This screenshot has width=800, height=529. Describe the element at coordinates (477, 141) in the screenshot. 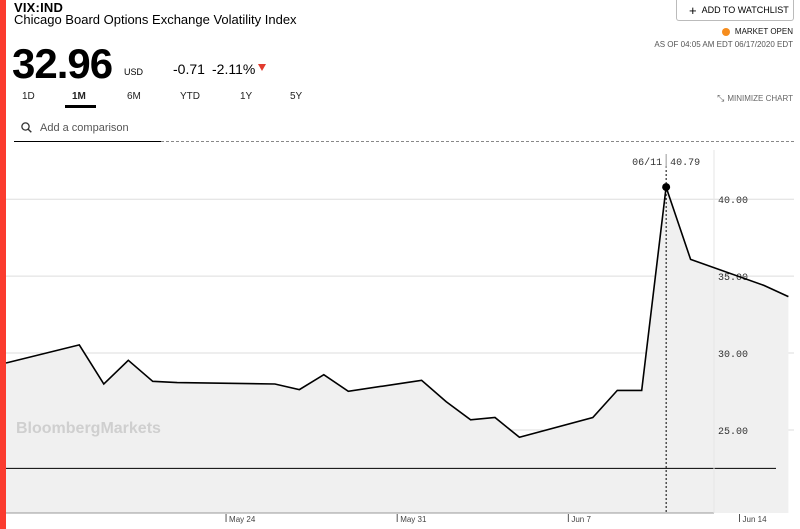

I see `chart-top-divider` at that location.